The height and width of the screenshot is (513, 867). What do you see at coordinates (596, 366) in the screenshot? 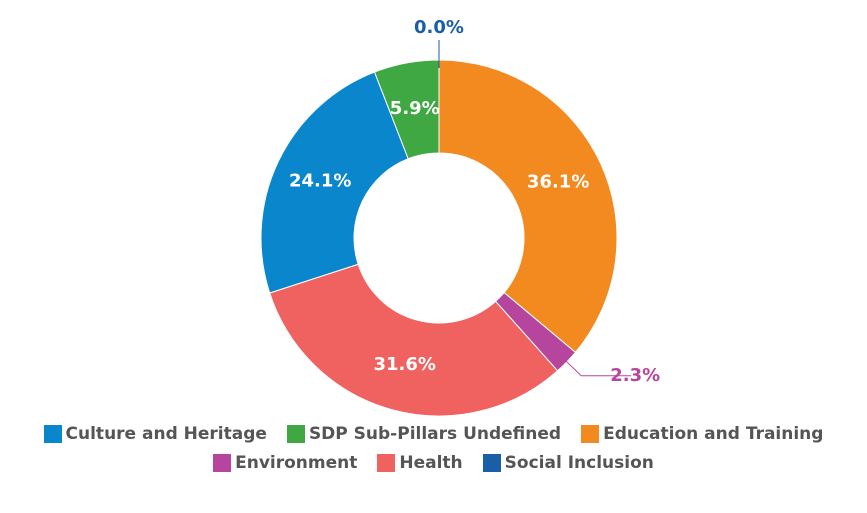
I see `leader-line` at bounding box center [596, 366].